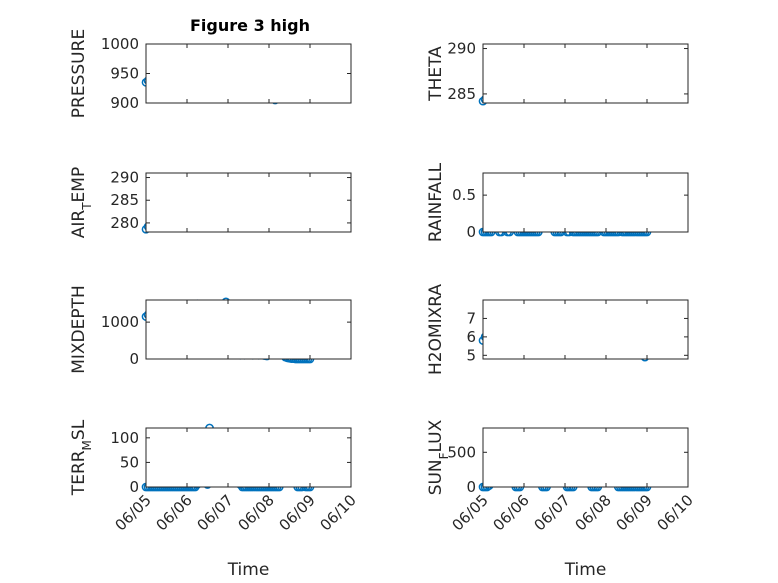 The image size is (778, 583). What do you see at coordinates (464, 195) in the screenshot?
I see `y-tick-label: 0.5` at bounding box center [464, 195].